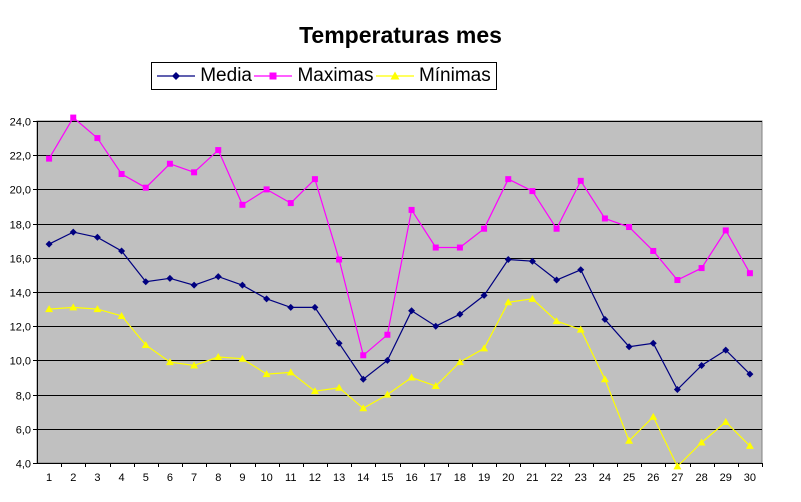  Describe the element at coordinates (170, 478) in the screenshot. I see `x-tick-label: 6` at that location.